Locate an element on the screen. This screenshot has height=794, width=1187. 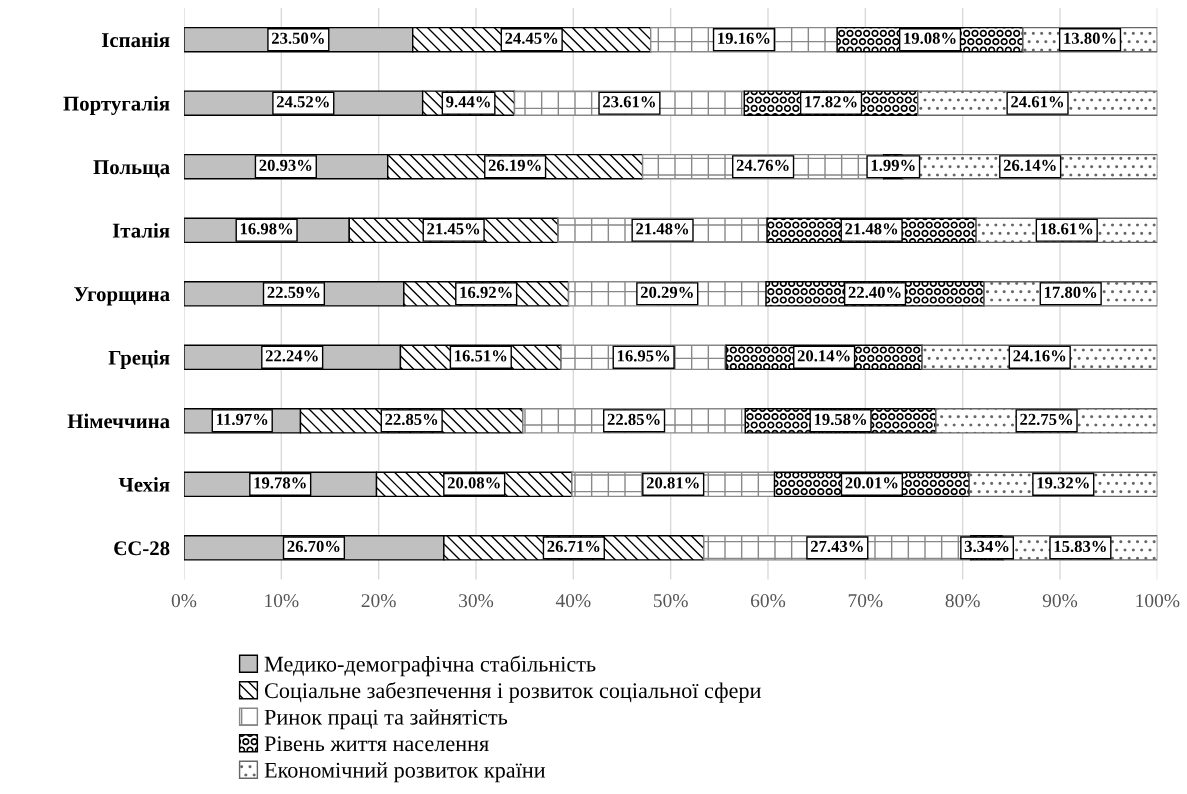
data-label: 3.34% is located at coordinates (986, 546).